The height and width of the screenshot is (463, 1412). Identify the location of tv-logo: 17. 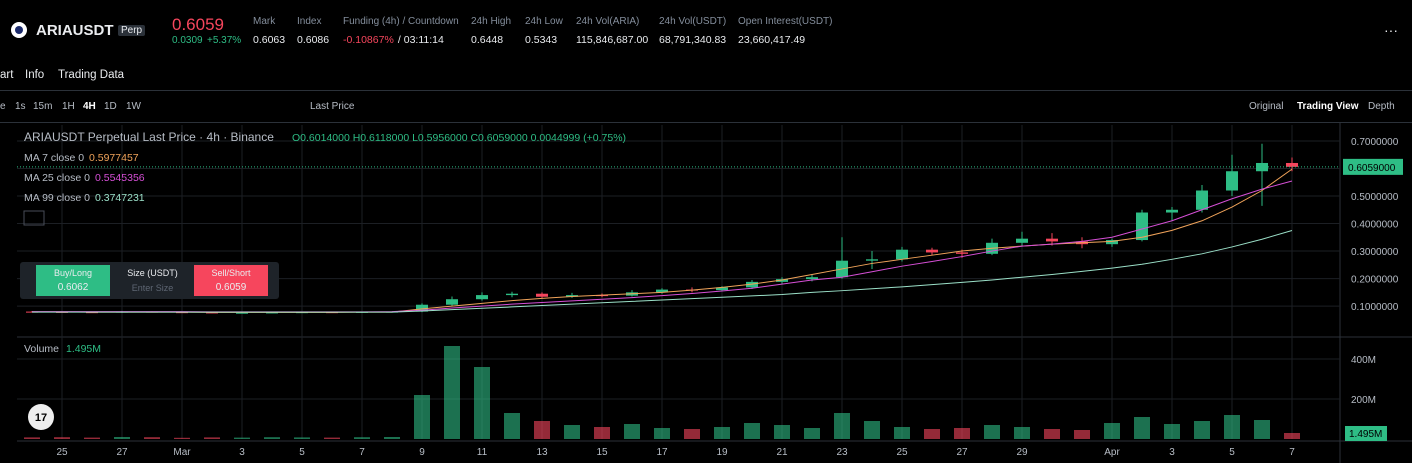
(41, 417).